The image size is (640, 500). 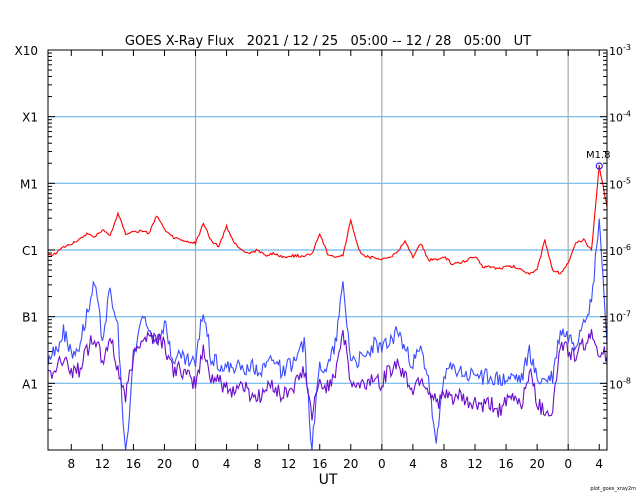 I want to click on right-axis-exponent: -6, so click(x=627, y=247).